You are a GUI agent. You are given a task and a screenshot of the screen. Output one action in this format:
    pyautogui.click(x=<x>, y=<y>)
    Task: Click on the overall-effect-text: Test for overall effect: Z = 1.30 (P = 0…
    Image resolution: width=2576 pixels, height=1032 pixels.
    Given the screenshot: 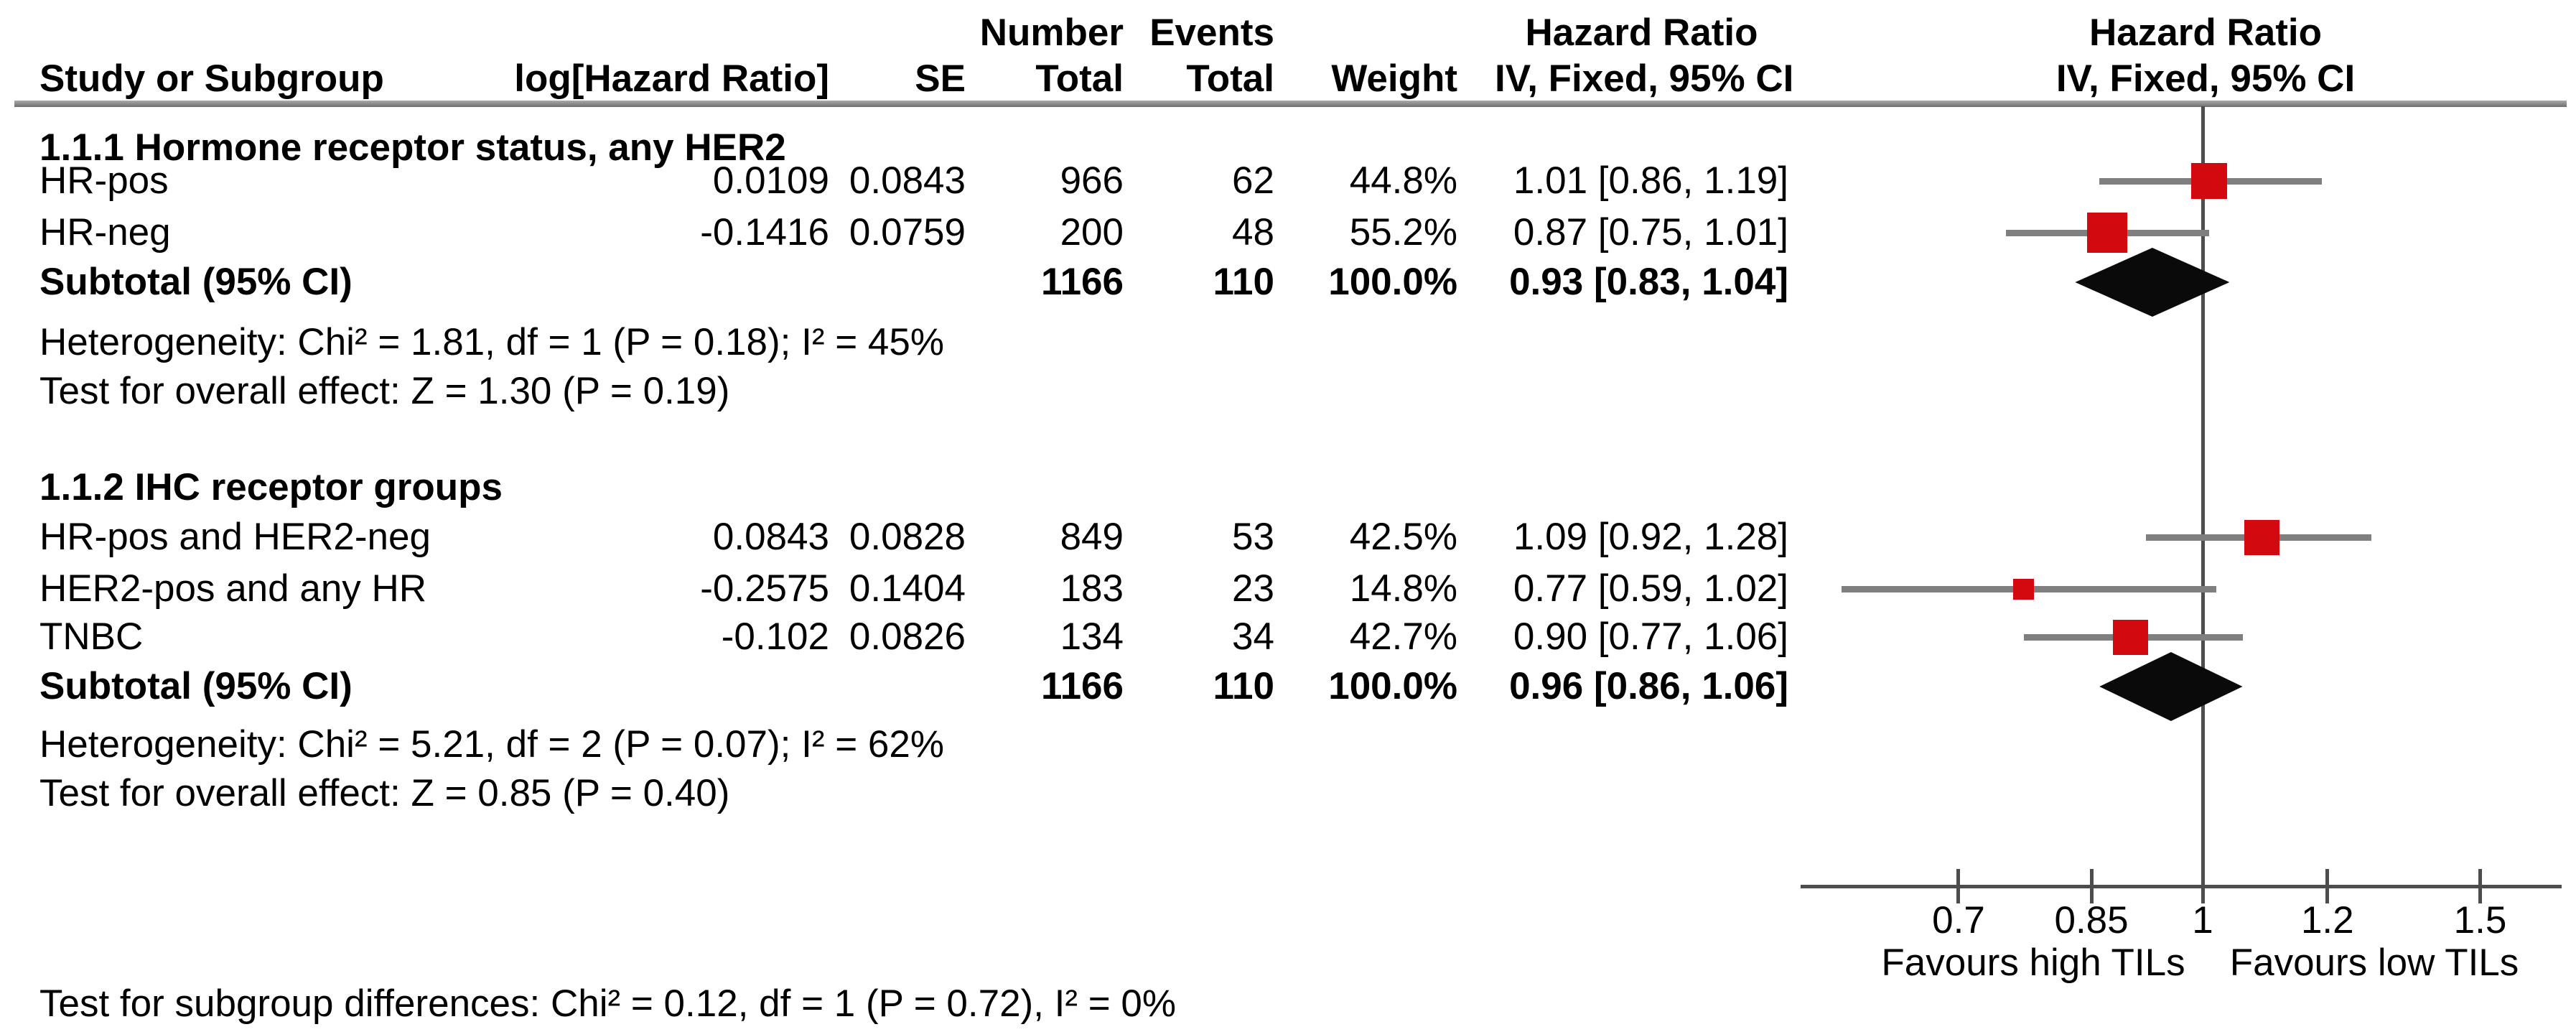 What is the action you would take?
    pyautogui.click(x=384, y=391)
    